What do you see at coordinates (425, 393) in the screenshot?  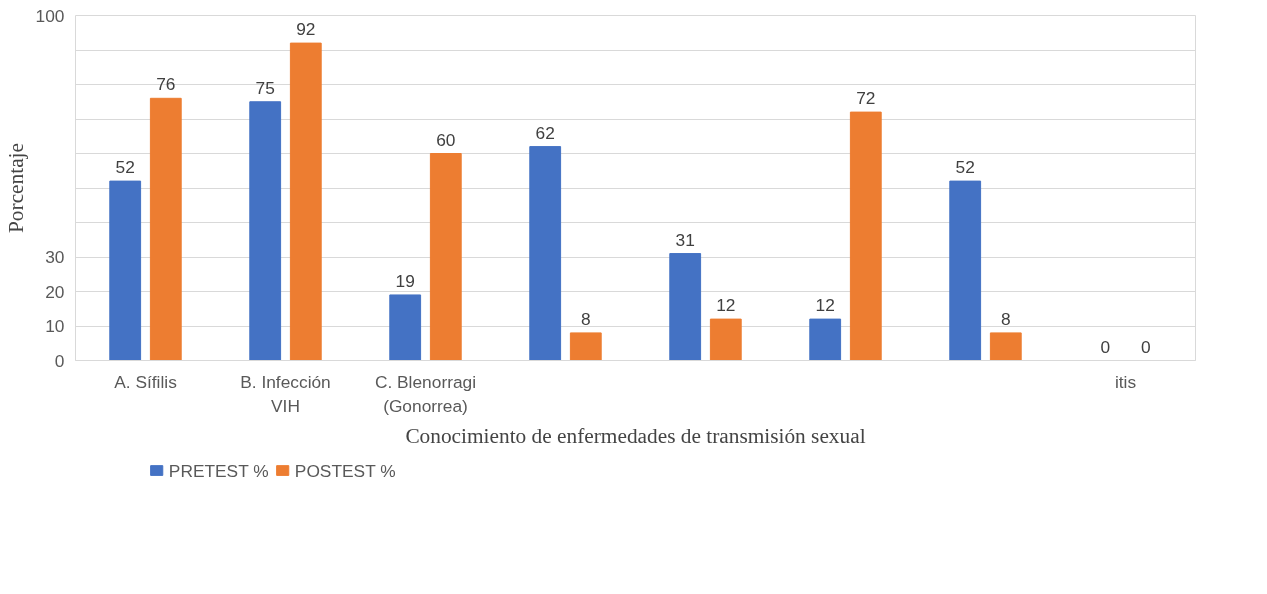 I see `x-tick-label: C. Blenorragi (Gonorrea)` at bounding box center [425, 393].